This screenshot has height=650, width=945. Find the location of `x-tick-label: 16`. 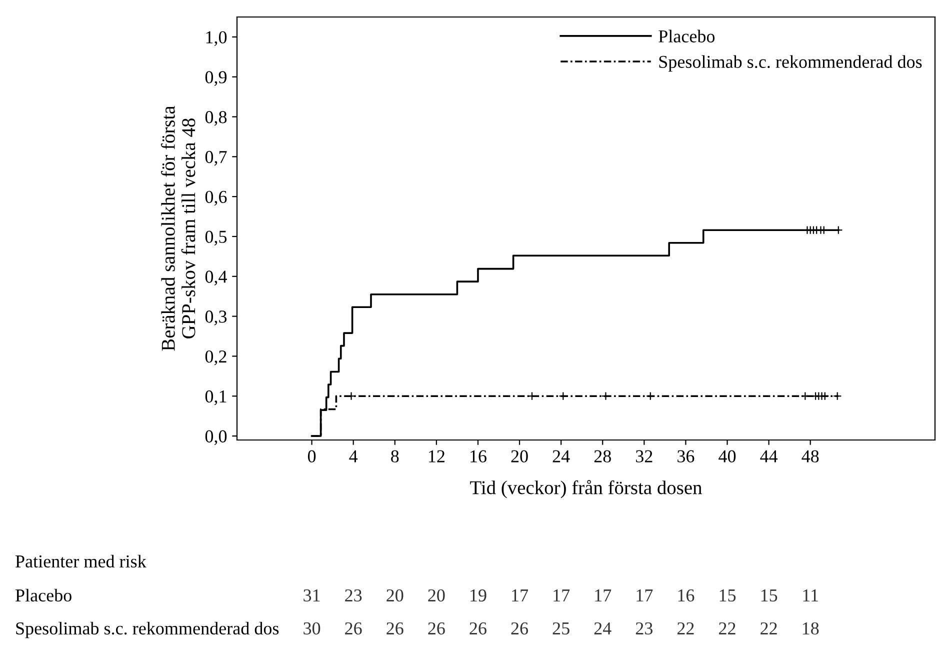

x-tick-label: 16 is located at coordinates (478, 456).